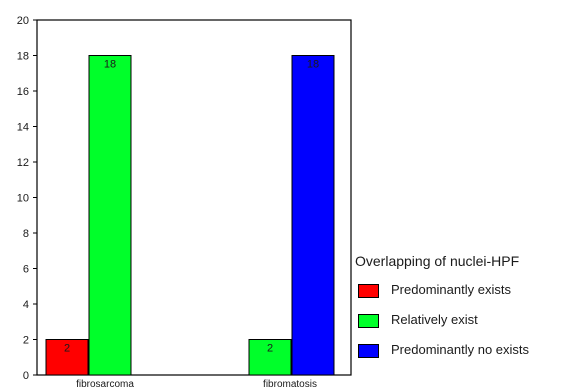 This screenshot has height=392, width=571. I want to click on y-tick-label: 20, so click(23, 21).